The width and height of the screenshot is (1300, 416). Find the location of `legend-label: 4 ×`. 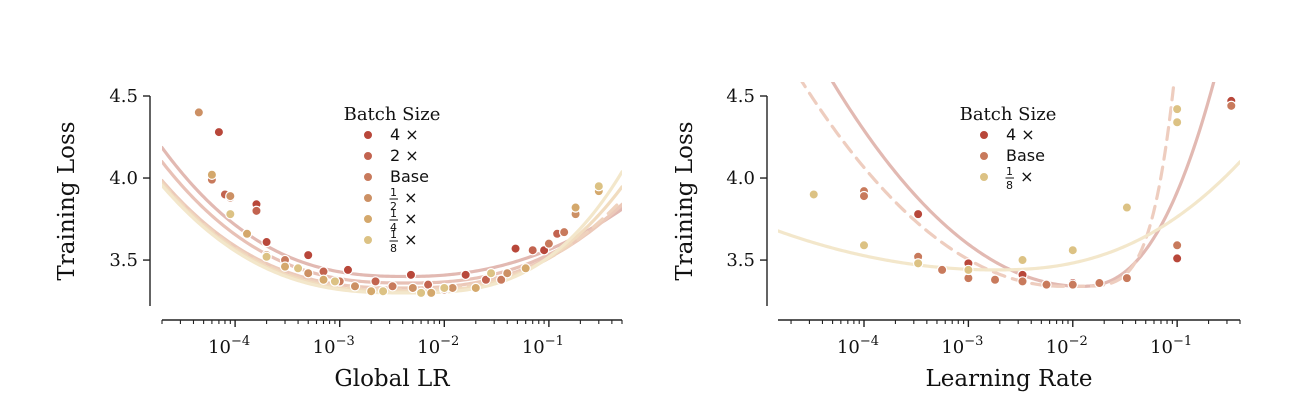

legend-label: 4 × is located at coordinates (1020, 134).